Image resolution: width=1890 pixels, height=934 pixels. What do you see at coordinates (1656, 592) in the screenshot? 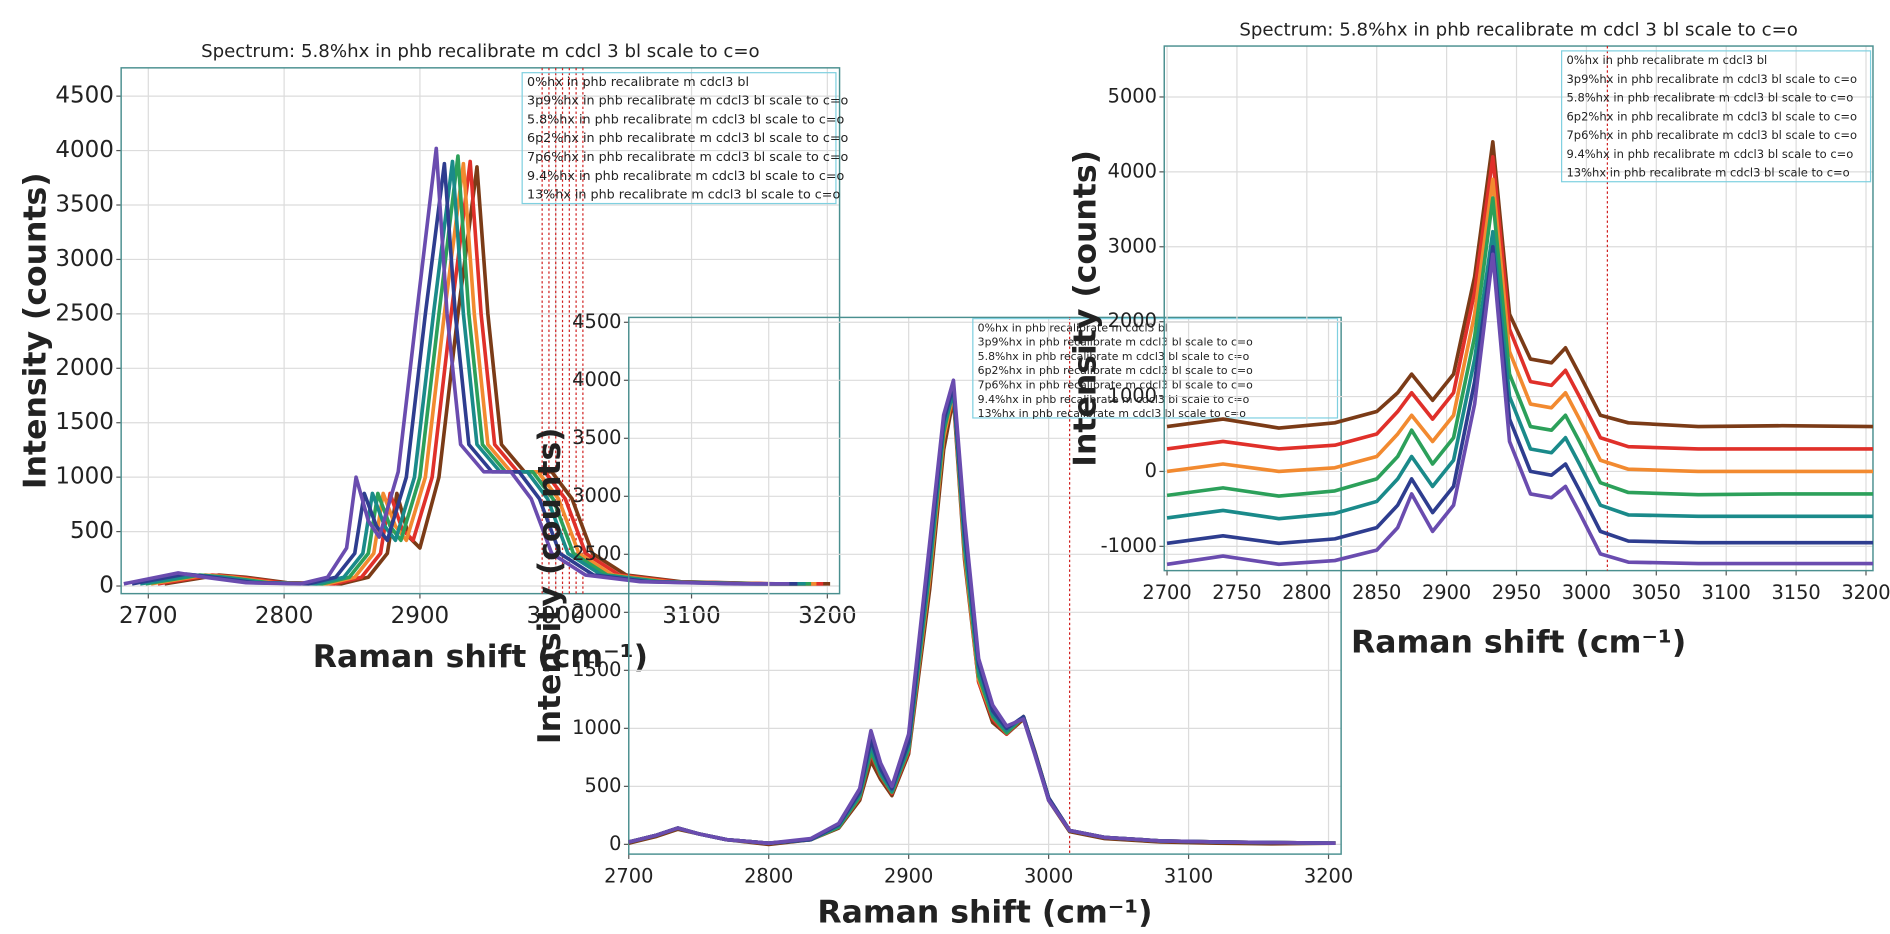
I see `x-tick-label: 3050` at bounding box center [1656, 592].